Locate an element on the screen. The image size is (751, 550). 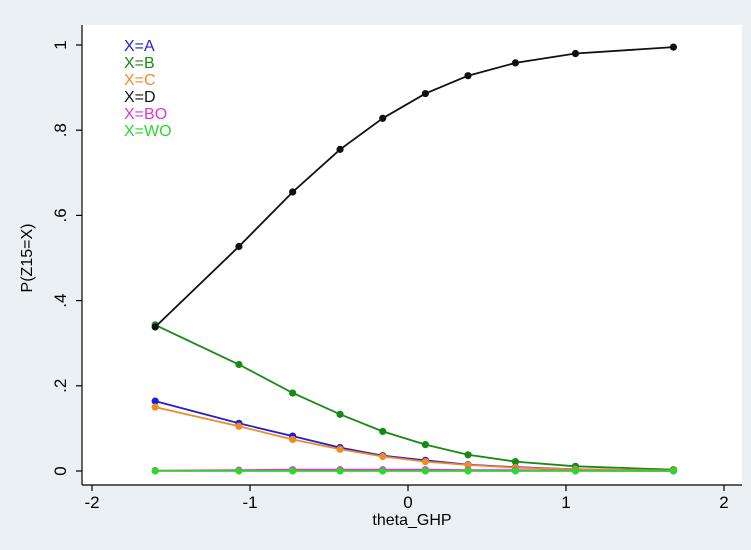
series-x-wo is located at coordinates (414, 471).